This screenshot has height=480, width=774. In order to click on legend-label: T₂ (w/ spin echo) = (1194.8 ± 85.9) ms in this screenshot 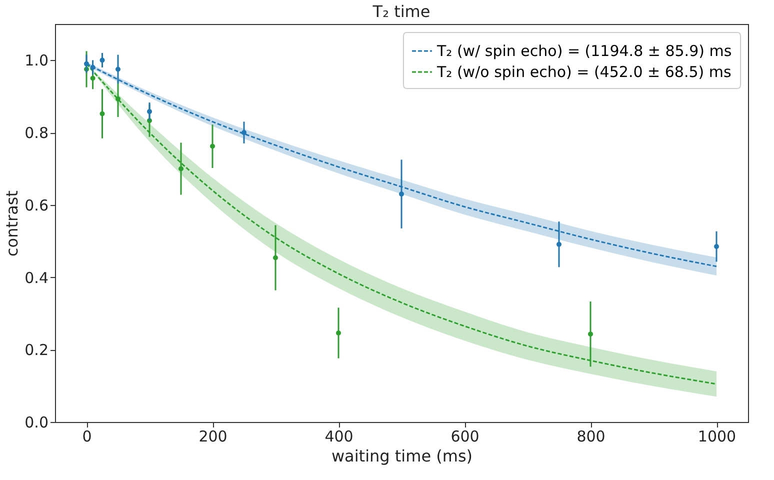, I will do `click(584, 51)`.